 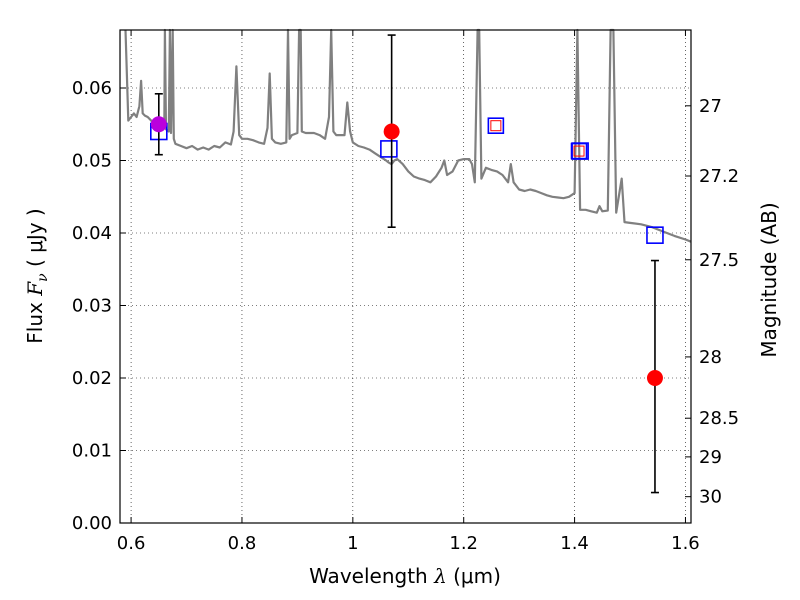 I want to click on right-tick-label: 30, so click(x=710, y=497).